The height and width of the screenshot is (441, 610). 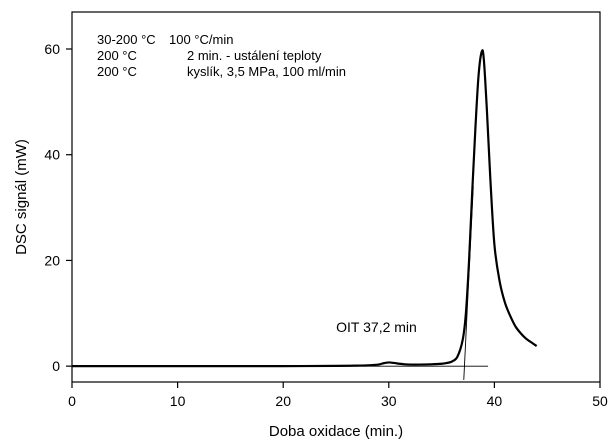 What do you see at coordinates (266, 71) in the screenshot?
I see `note-line-3-desc: kyslík, 3,5 MPa, 100 ml/min` at bounding box center [266, 71].